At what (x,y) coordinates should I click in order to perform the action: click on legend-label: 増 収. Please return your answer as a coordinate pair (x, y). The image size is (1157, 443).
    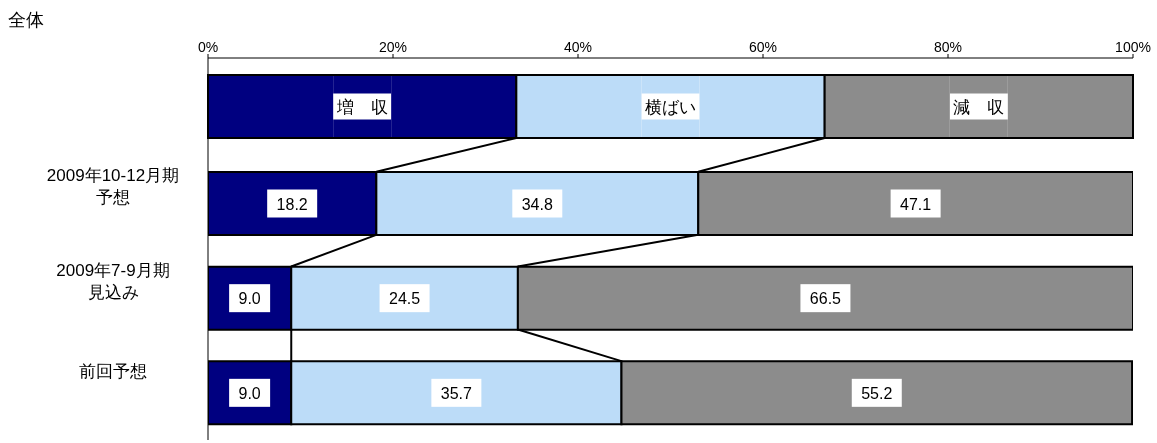
    Looking at the image, I should click on (361, 107).